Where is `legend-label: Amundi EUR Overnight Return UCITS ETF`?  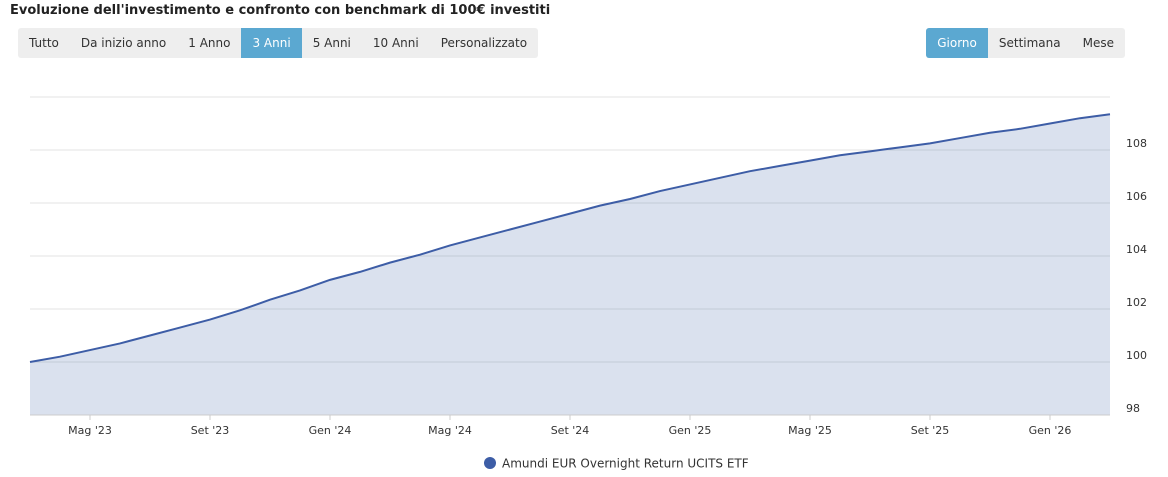
legend-label: Amundi EUR Overnight Return UCITS ETF is located at coordinates (625, 464).